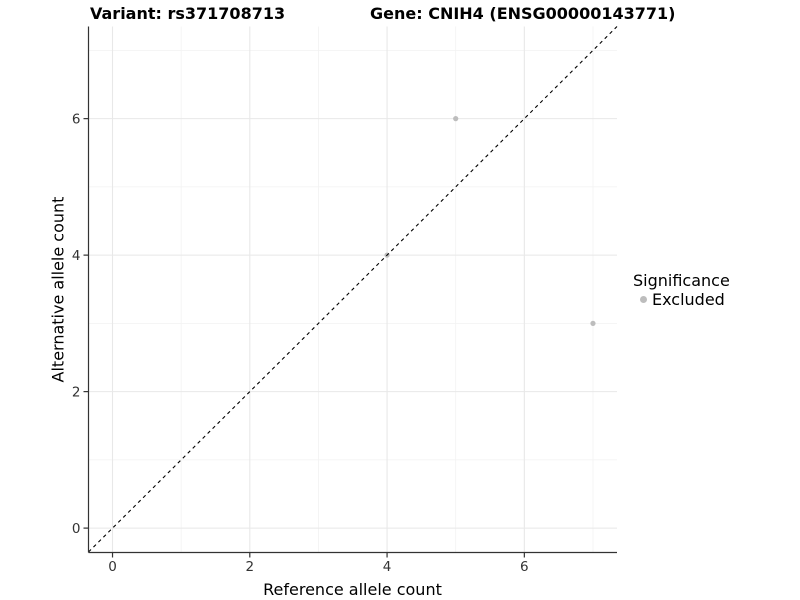 The height and width of the screenshot is (600, 800). I want to click on plot-title-gene: Gene: CNIH4 (ENSG00000143771), so click(523, 13).